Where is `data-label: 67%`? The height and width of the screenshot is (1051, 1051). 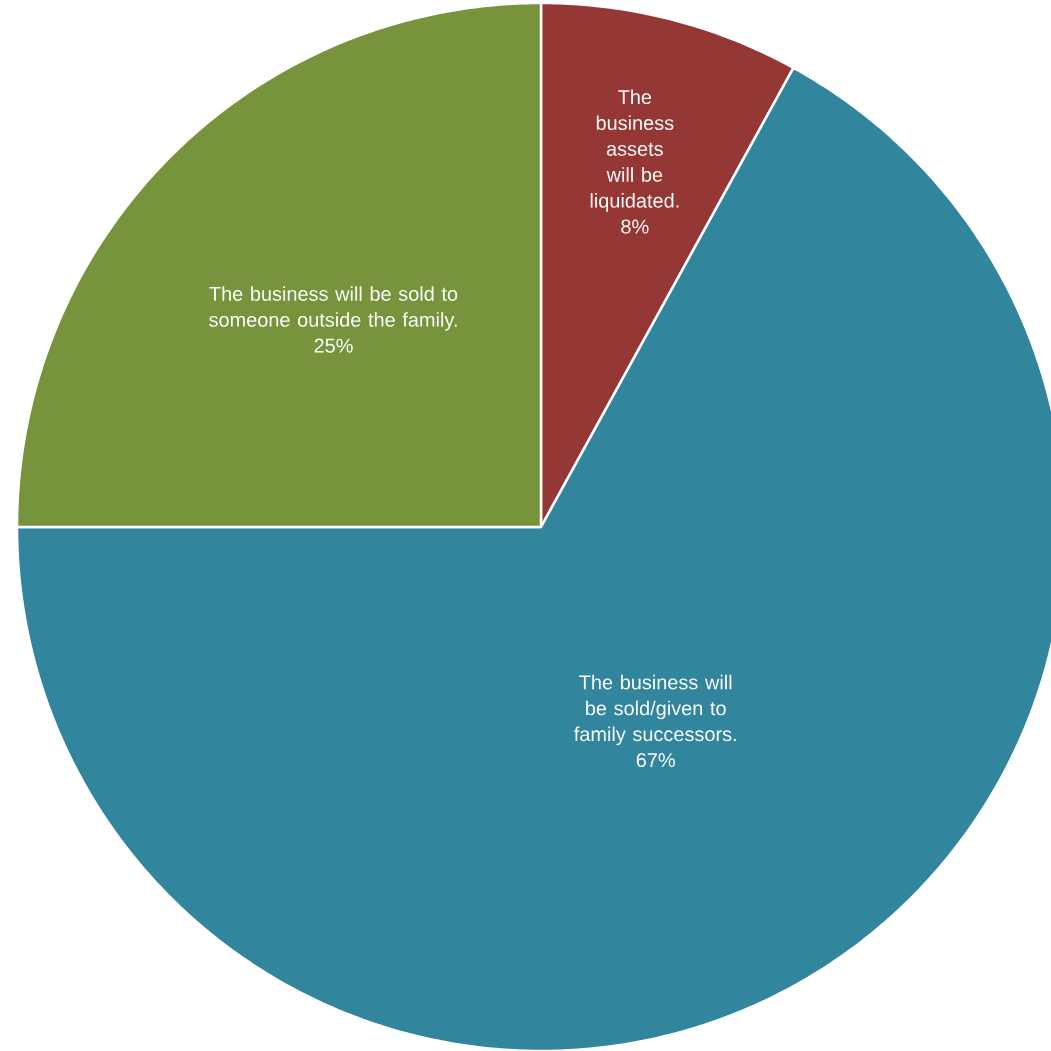
data-label: 67% is located at coordinates (655, 760).